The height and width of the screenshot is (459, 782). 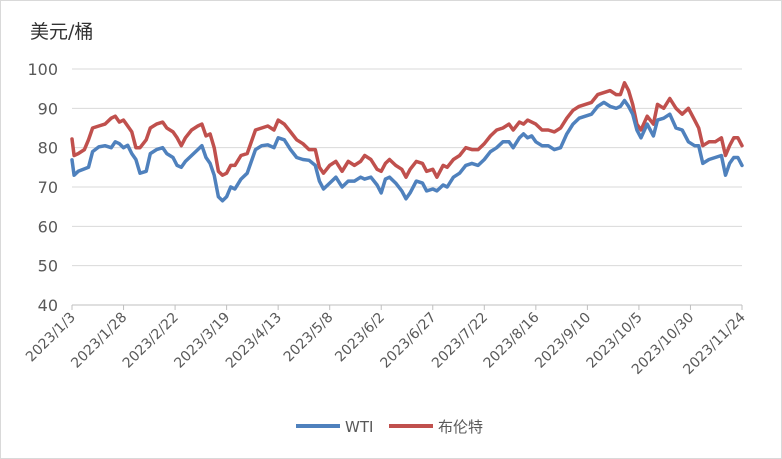 What do you see at coordinates (254, 341) in the screenshot?
I see `x-tick-label: 2023/4/13` at bounding box center [254, 341].